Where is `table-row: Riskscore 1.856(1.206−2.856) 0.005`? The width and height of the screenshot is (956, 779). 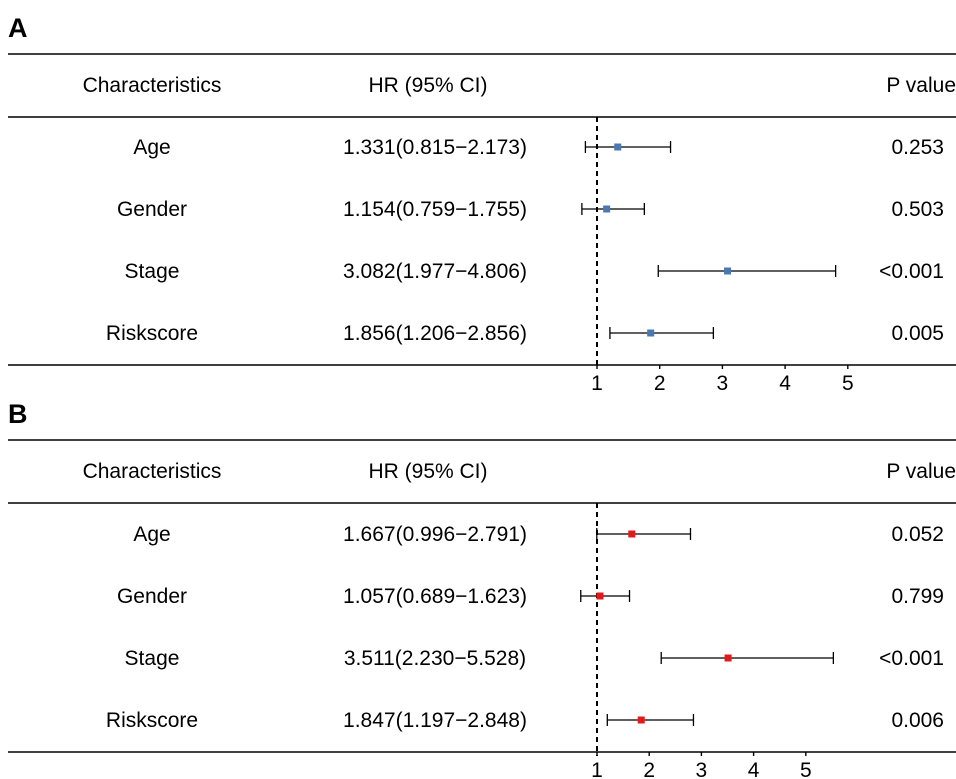 table-row: Riskscore 1.856(1.206−2.856) 0.005 is located at coordinates (525, 333).